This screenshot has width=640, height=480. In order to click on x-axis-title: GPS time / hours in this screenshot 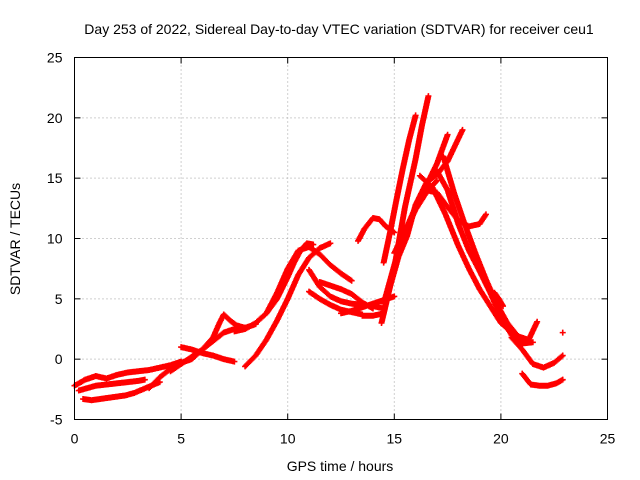, I will do `click(340, 466)`.